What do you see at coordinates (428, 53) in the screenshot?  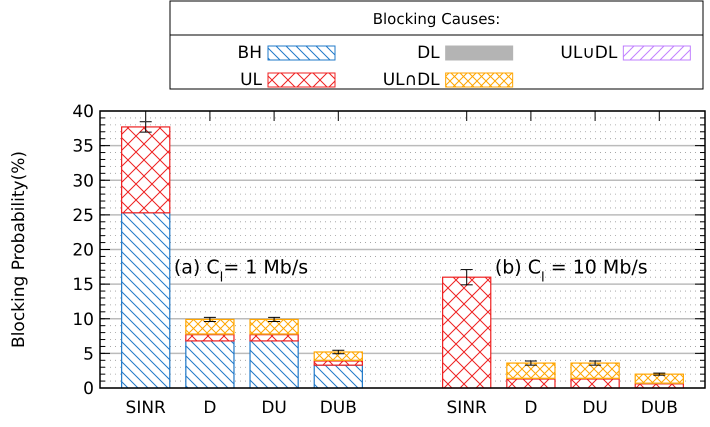 I see `legend-label: DL` at bounding box center [428, 53].